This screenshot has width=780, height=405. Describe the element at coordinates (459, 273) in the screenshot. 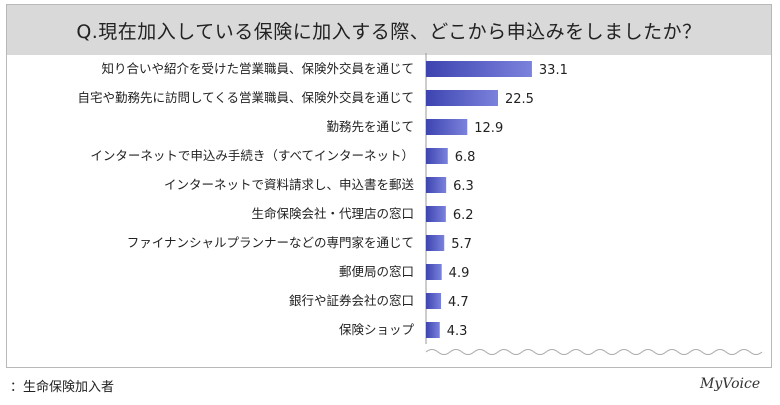

I see `value-label: 4.9` at that location.